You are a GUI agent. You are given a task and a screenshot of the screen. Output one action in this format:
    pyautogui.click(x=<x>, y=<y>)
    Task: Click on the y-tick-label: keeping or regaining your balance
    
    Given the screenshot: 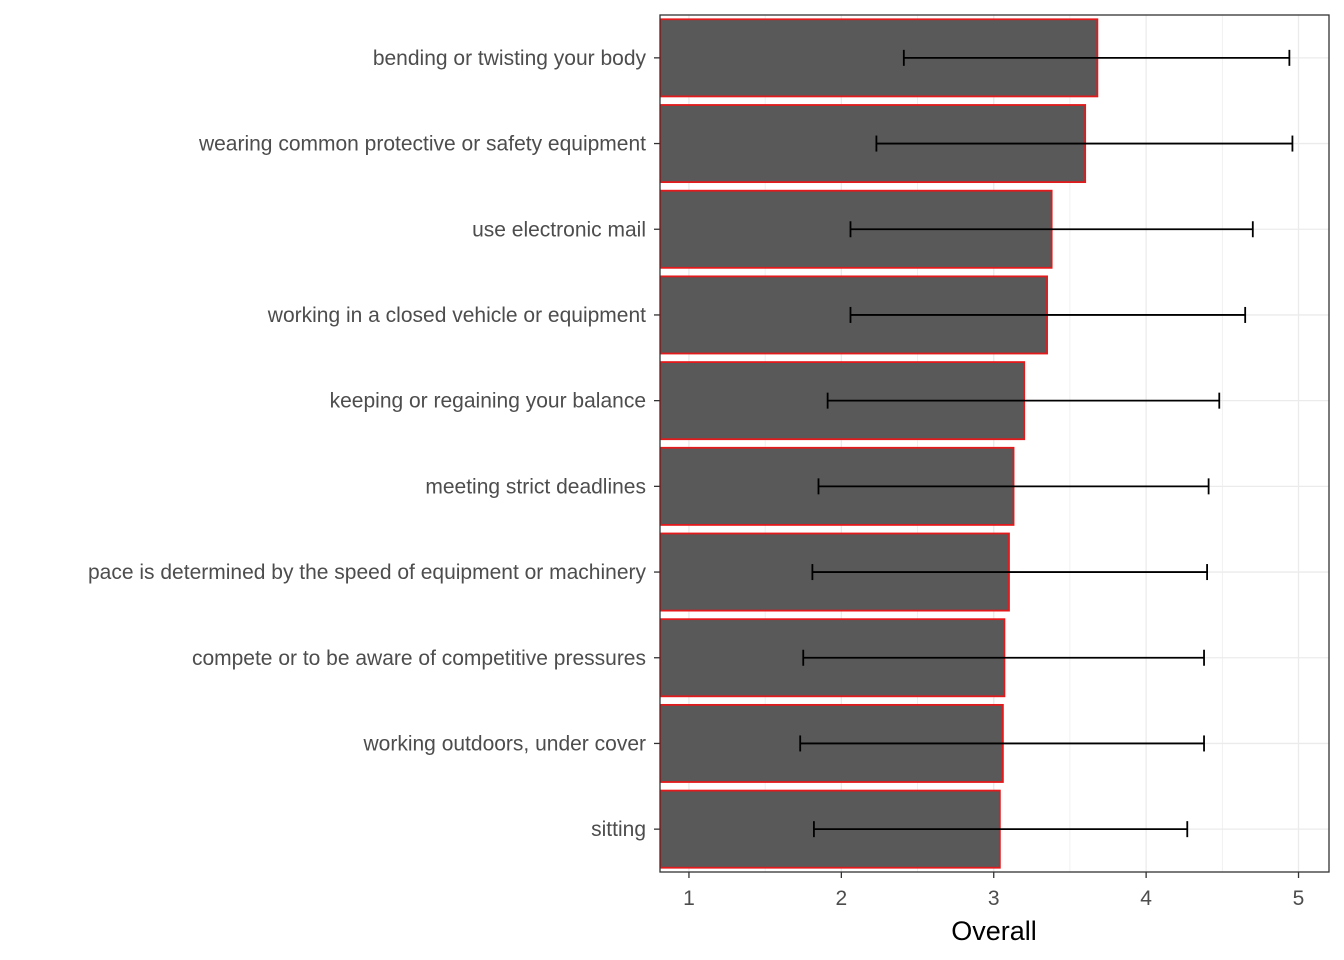 What is the action you would take?
    pyautogui.click(x=488, y=401)
    